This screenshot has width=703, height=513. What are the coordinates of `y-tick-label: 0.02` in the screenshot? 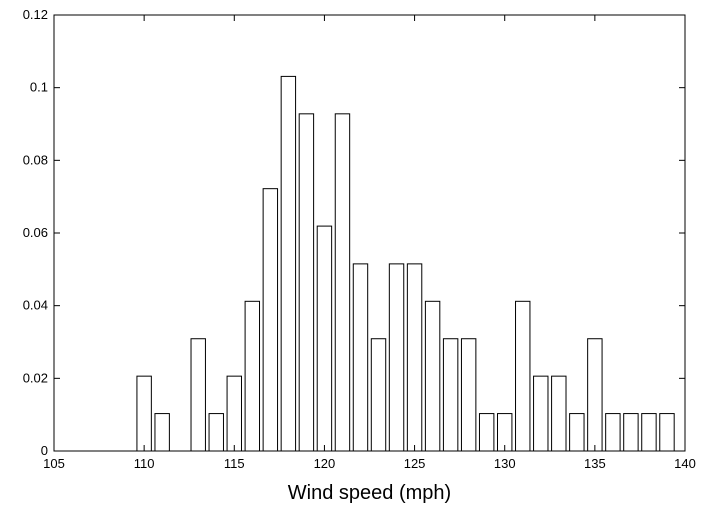 It's located at (35, 377).